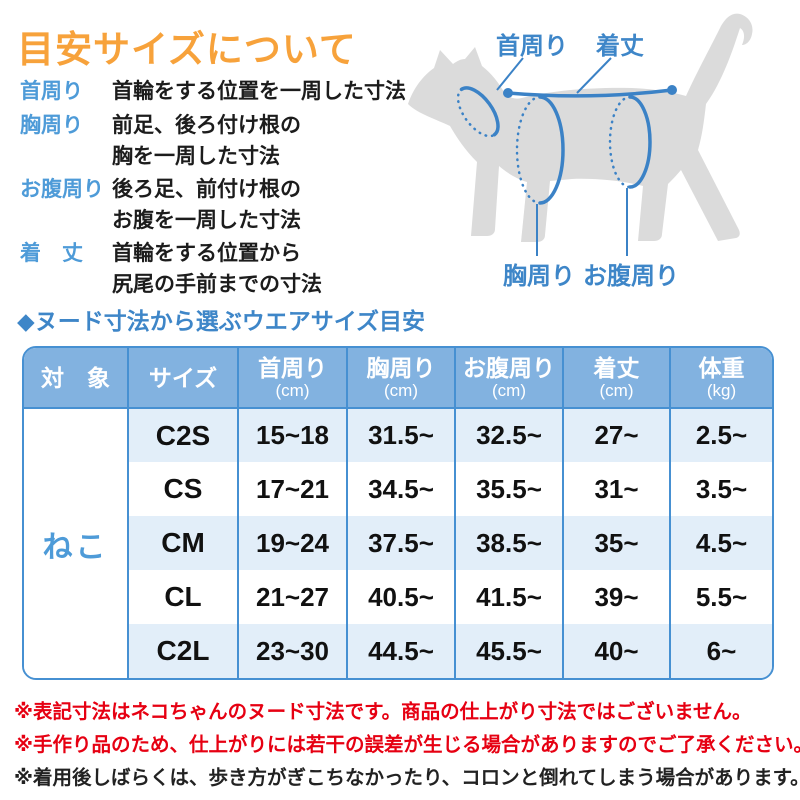 This screenshot has width=800, height=800. Describe the element at coordinates (183, 435) in the screenshot. I see `size-cell: C2S` at that location.